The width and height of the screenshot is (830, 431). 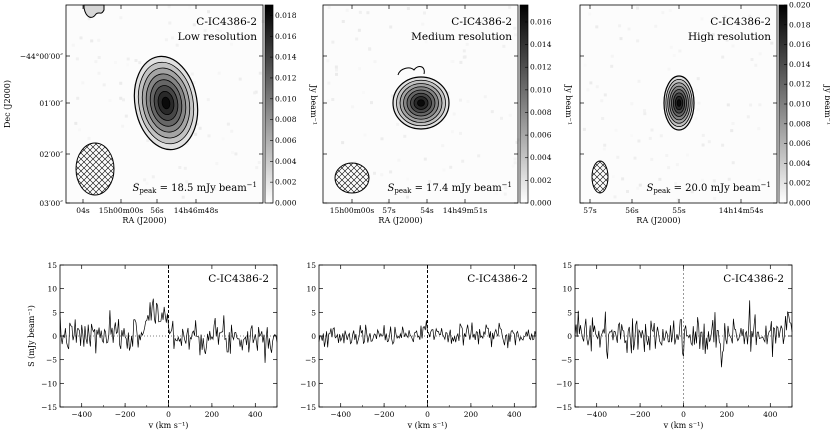 I want to click on y-tick-label: −5, so click(x=51, y=360).